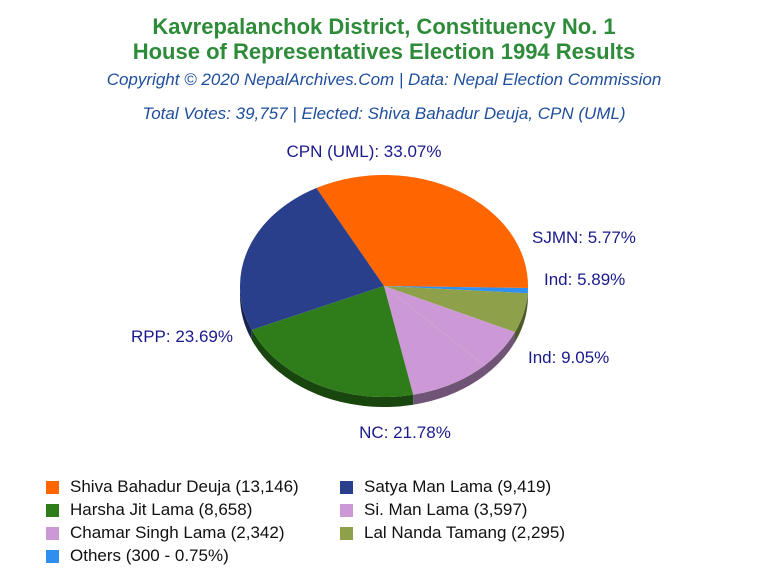 This screenshot has height=576, width=768. I want to click on legend-label: Shiva Bahadur Deuja (13,146), so click(184, 486).